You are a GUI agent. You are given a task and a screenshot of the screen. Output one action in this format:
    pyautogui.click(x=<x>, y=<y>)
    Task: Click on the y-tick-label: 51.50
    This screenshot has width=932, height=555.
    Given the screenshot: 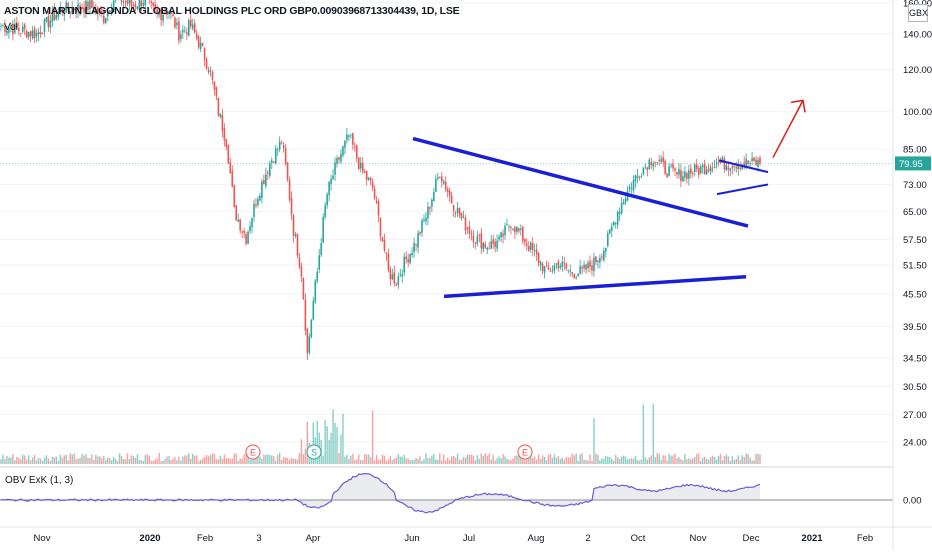 What is the action you would take?
    pyautogui.click(x=915, y=266)
    